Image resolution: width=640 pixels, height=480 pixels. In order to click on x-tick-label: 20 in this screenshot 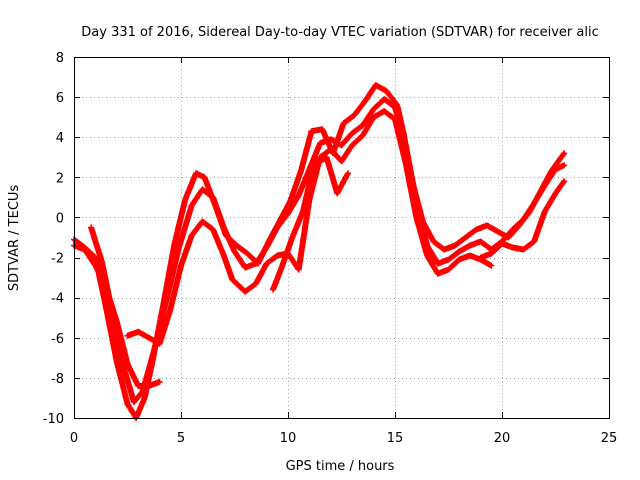, I will do `click(502, 438)`.